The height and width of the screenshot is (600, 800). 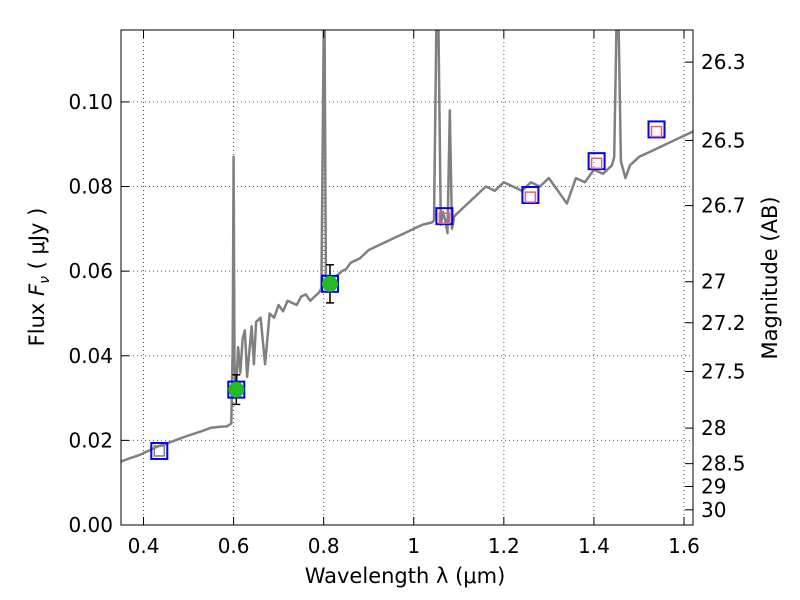 What do you see at coordinates (45, 280) in the screenshot?
I see `y-axis-label-subscript: ν` at bounding box center [45, 280].